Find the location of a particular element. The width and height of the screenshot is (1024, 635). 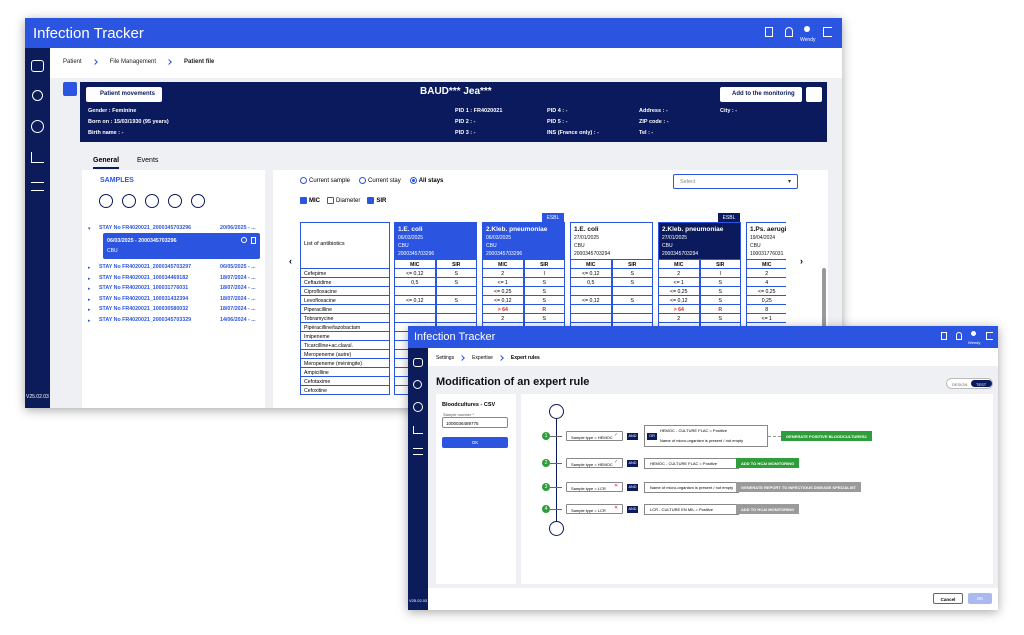

breadcrumb-item: File Management is located at coordinates (133, 62).